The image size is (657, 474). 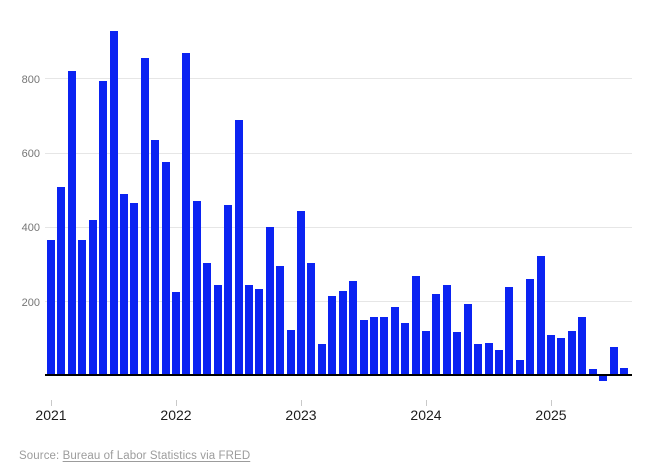 I want to click on x-axis-label-2023: 2023, so click(x=301, y=415).